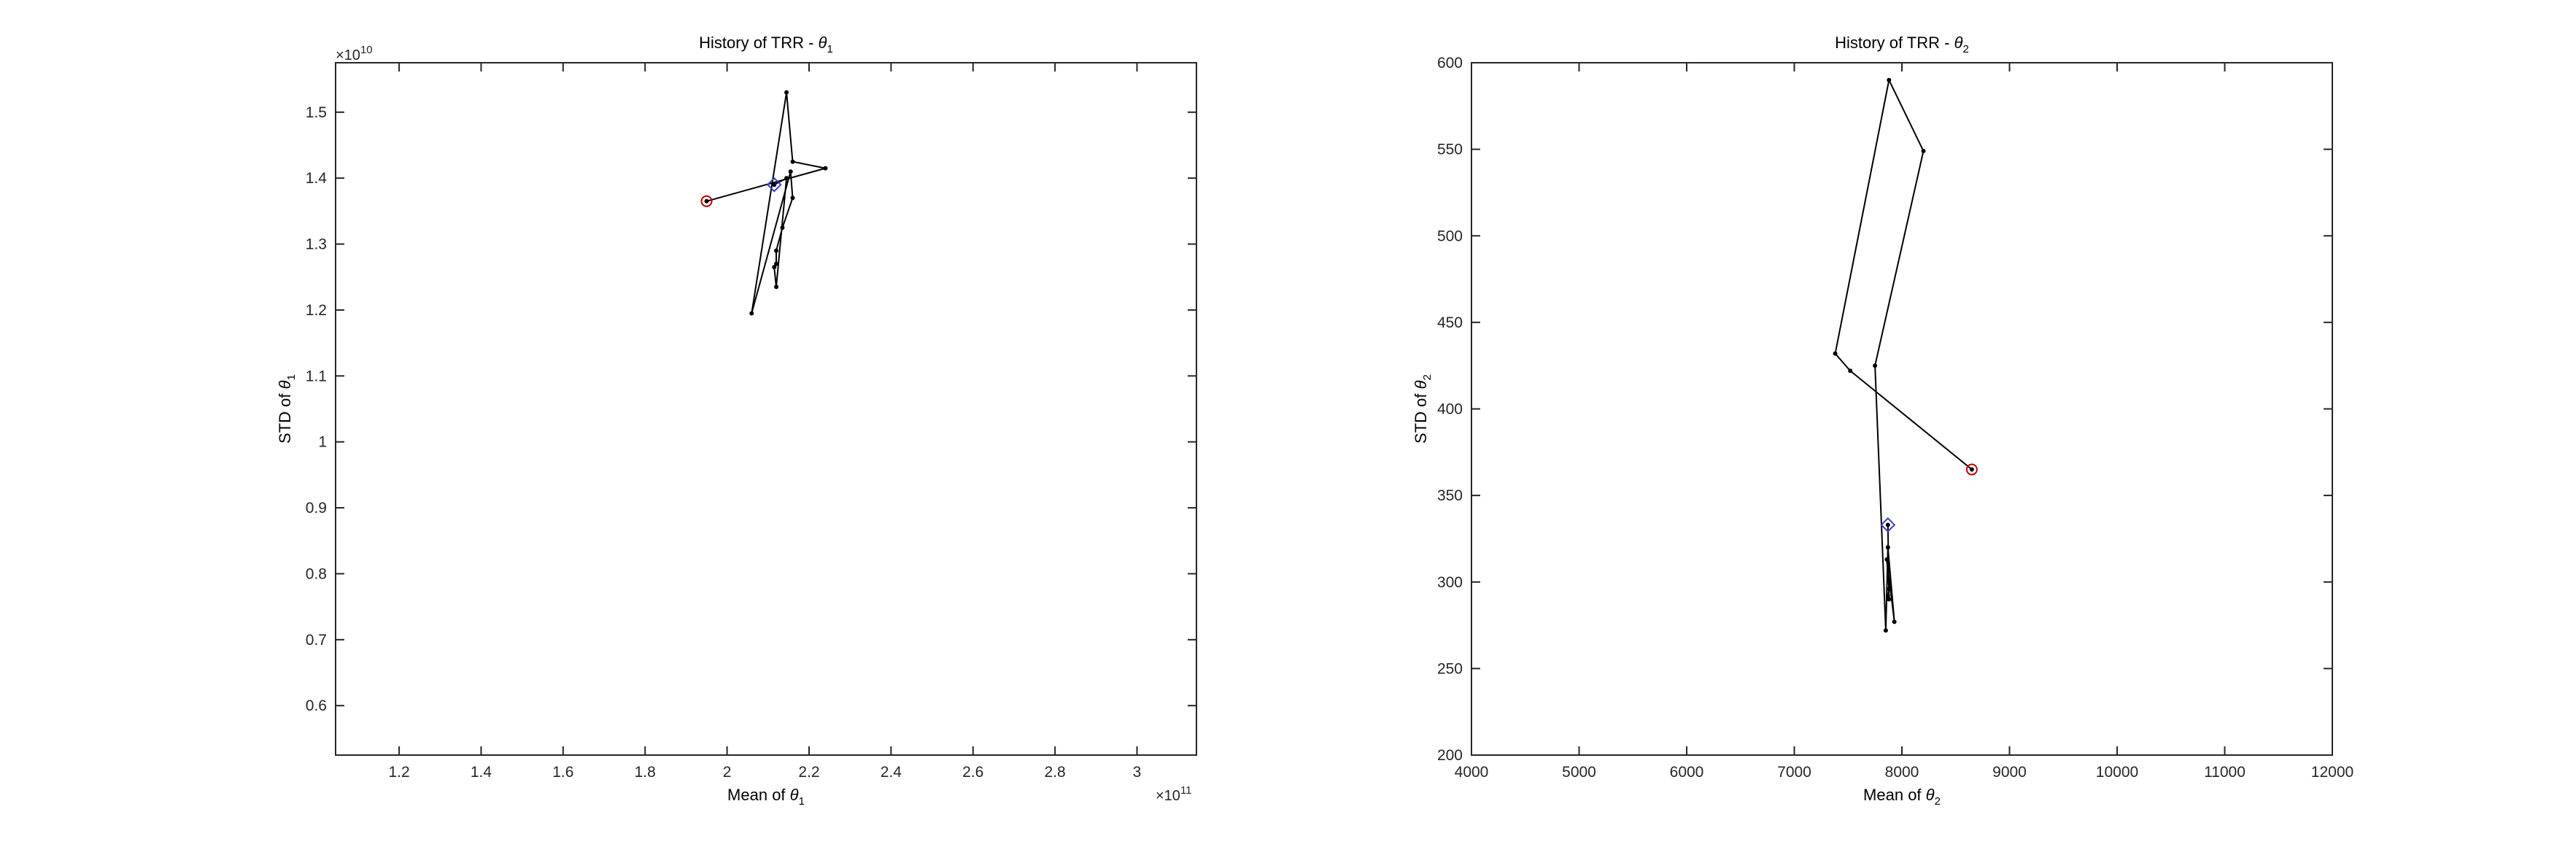 This screenshot has height=847, width=2576. What do you see at coordinates (1687, 773) in the screenshot?
I see `x-tick-label: 6000` at bounding box center [1687, 773].